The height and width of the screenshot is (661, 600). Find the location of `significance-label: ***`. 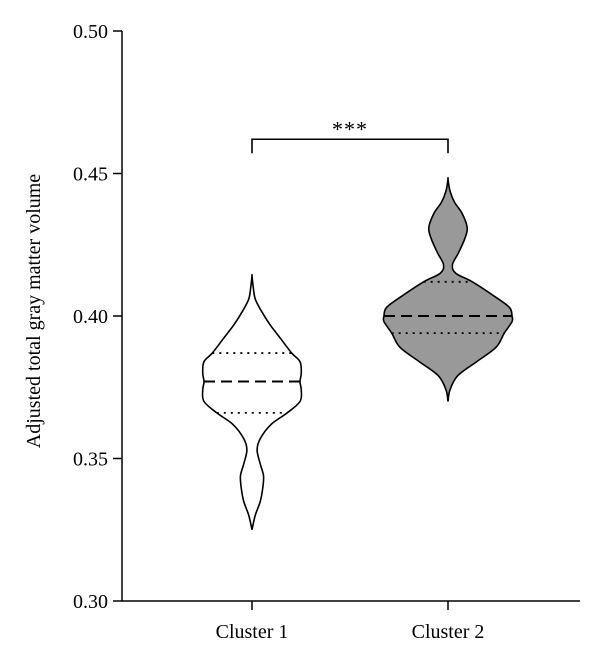

significance-label: *** is located at coordinates (350, 128).